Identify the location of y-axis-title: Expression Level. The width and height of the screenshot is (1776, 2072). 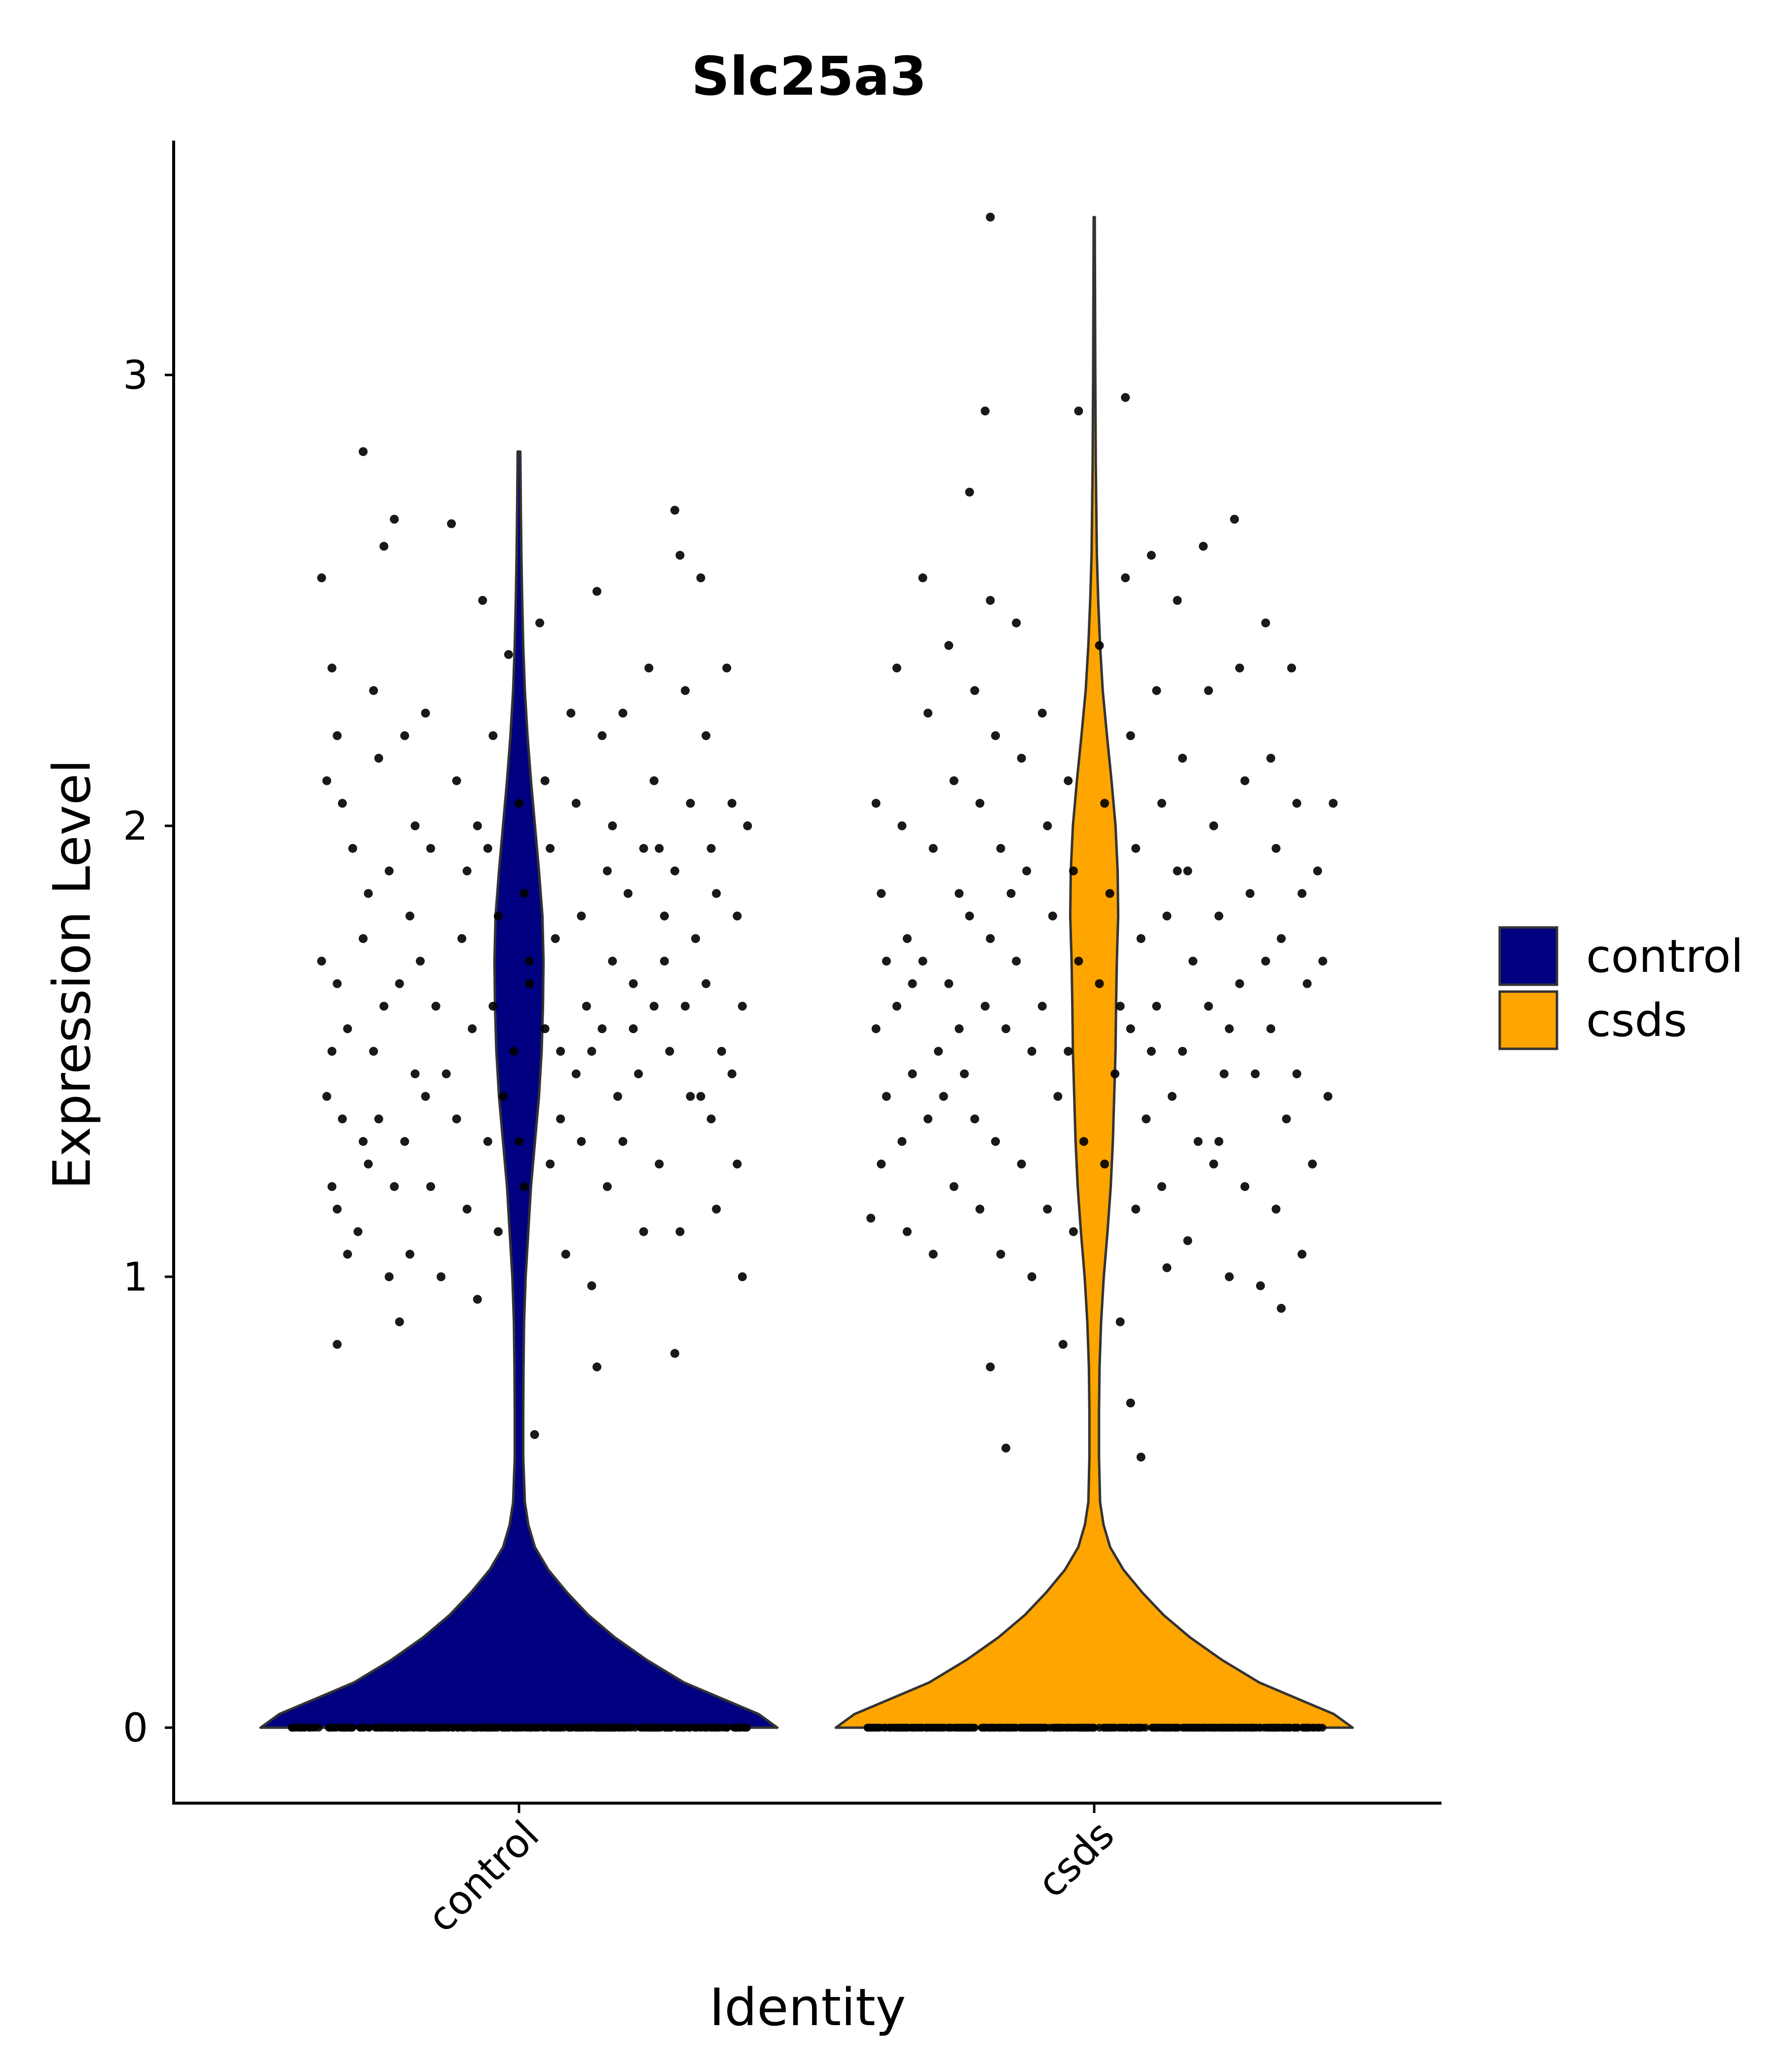
(72, 974).